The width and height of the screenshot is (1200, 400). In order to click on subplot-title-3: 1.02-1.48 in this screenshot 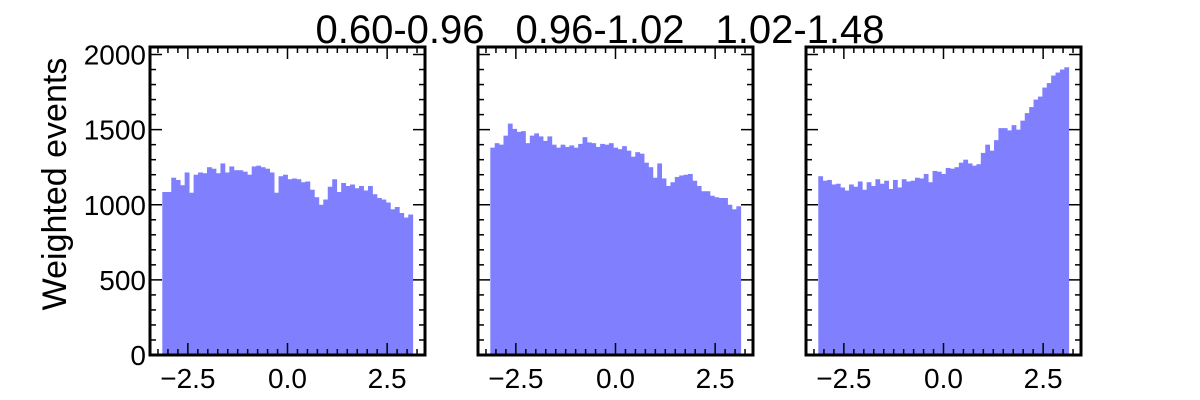, I will do `click(799, 30)`.